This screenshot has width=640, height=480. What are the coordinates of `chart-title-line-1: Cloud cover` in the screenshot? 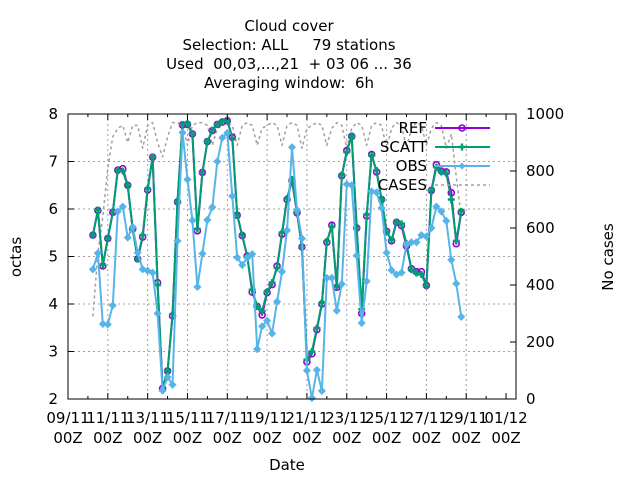 It's located at (289, 26).